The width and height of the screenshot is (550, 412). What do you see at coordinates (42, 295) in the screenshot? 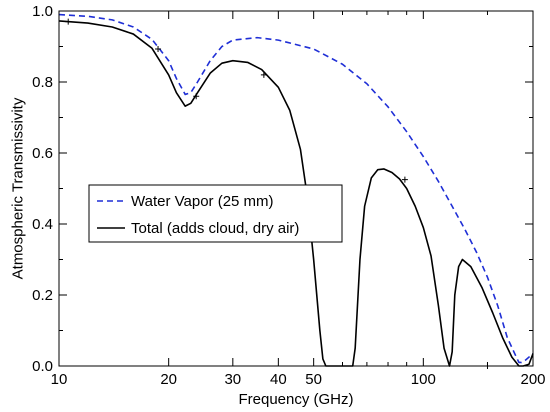
I see `y-tick-label: 0.2` at bounding box center [42, 295].